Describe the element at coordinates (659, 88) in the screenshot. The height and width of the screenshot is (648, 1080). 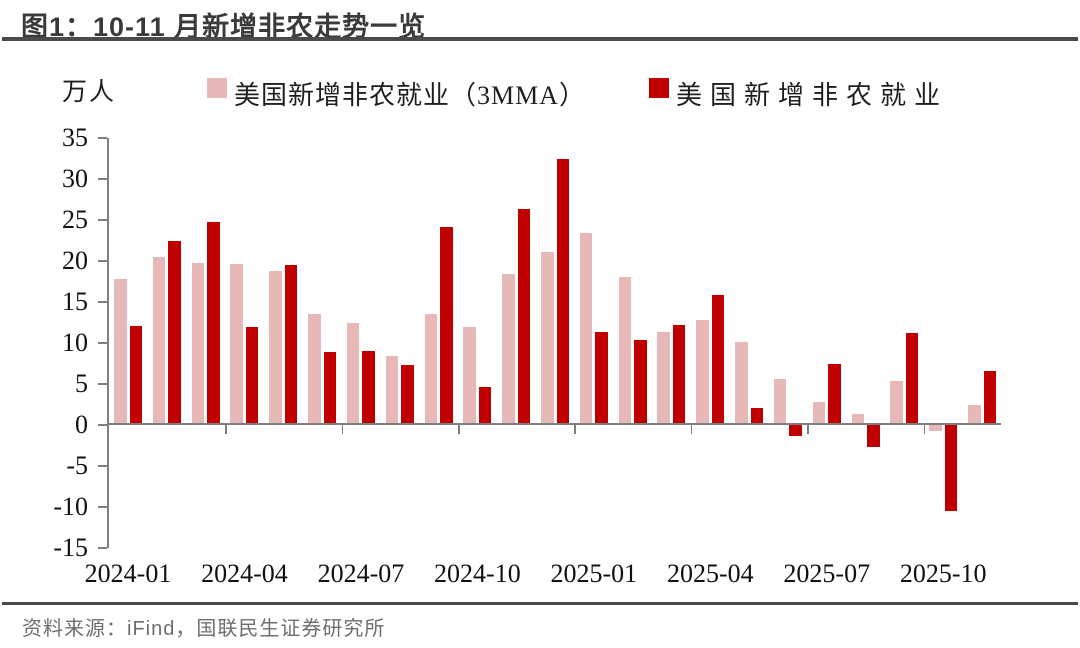
I see `legend-swatch-actual-icon` at that location.